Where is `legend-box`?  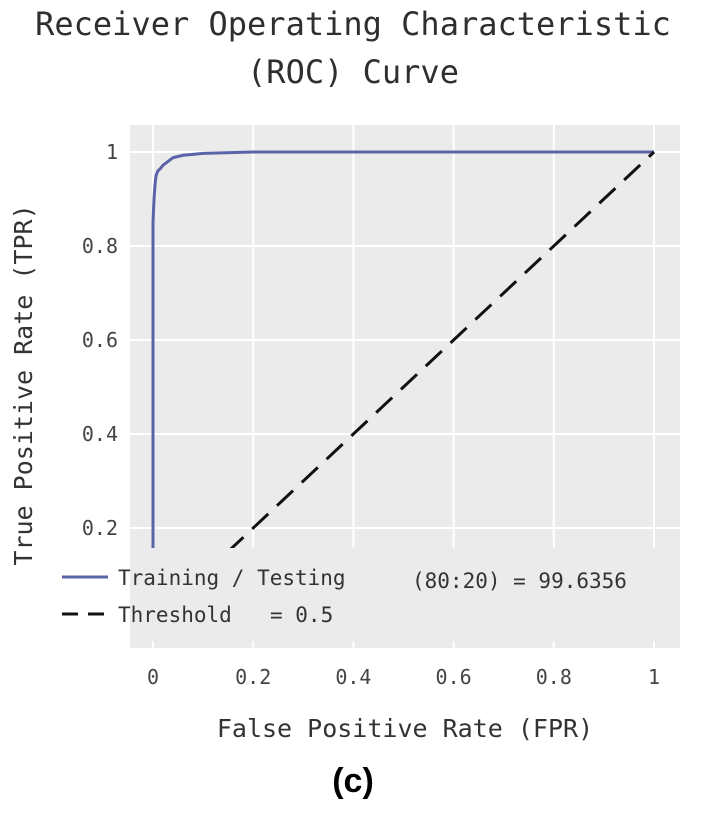 legend-box is located at coordinates (405, 594).